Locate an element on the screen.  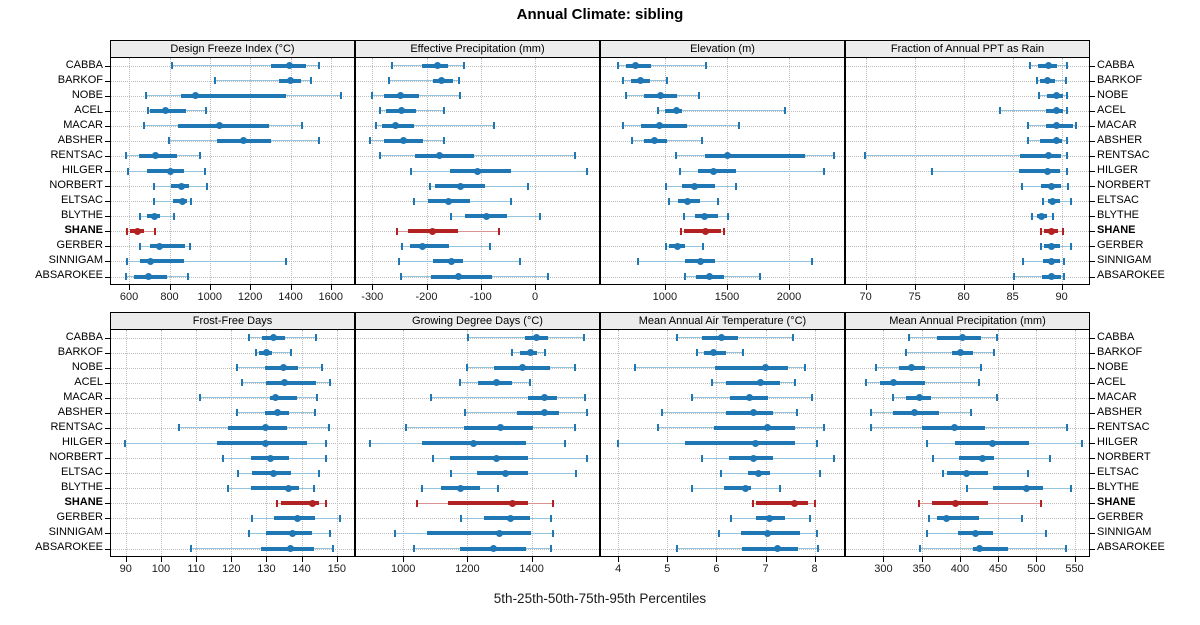
panel-title: Mean Annual Air Temperature (°C) is located at coordinates (722, 321).